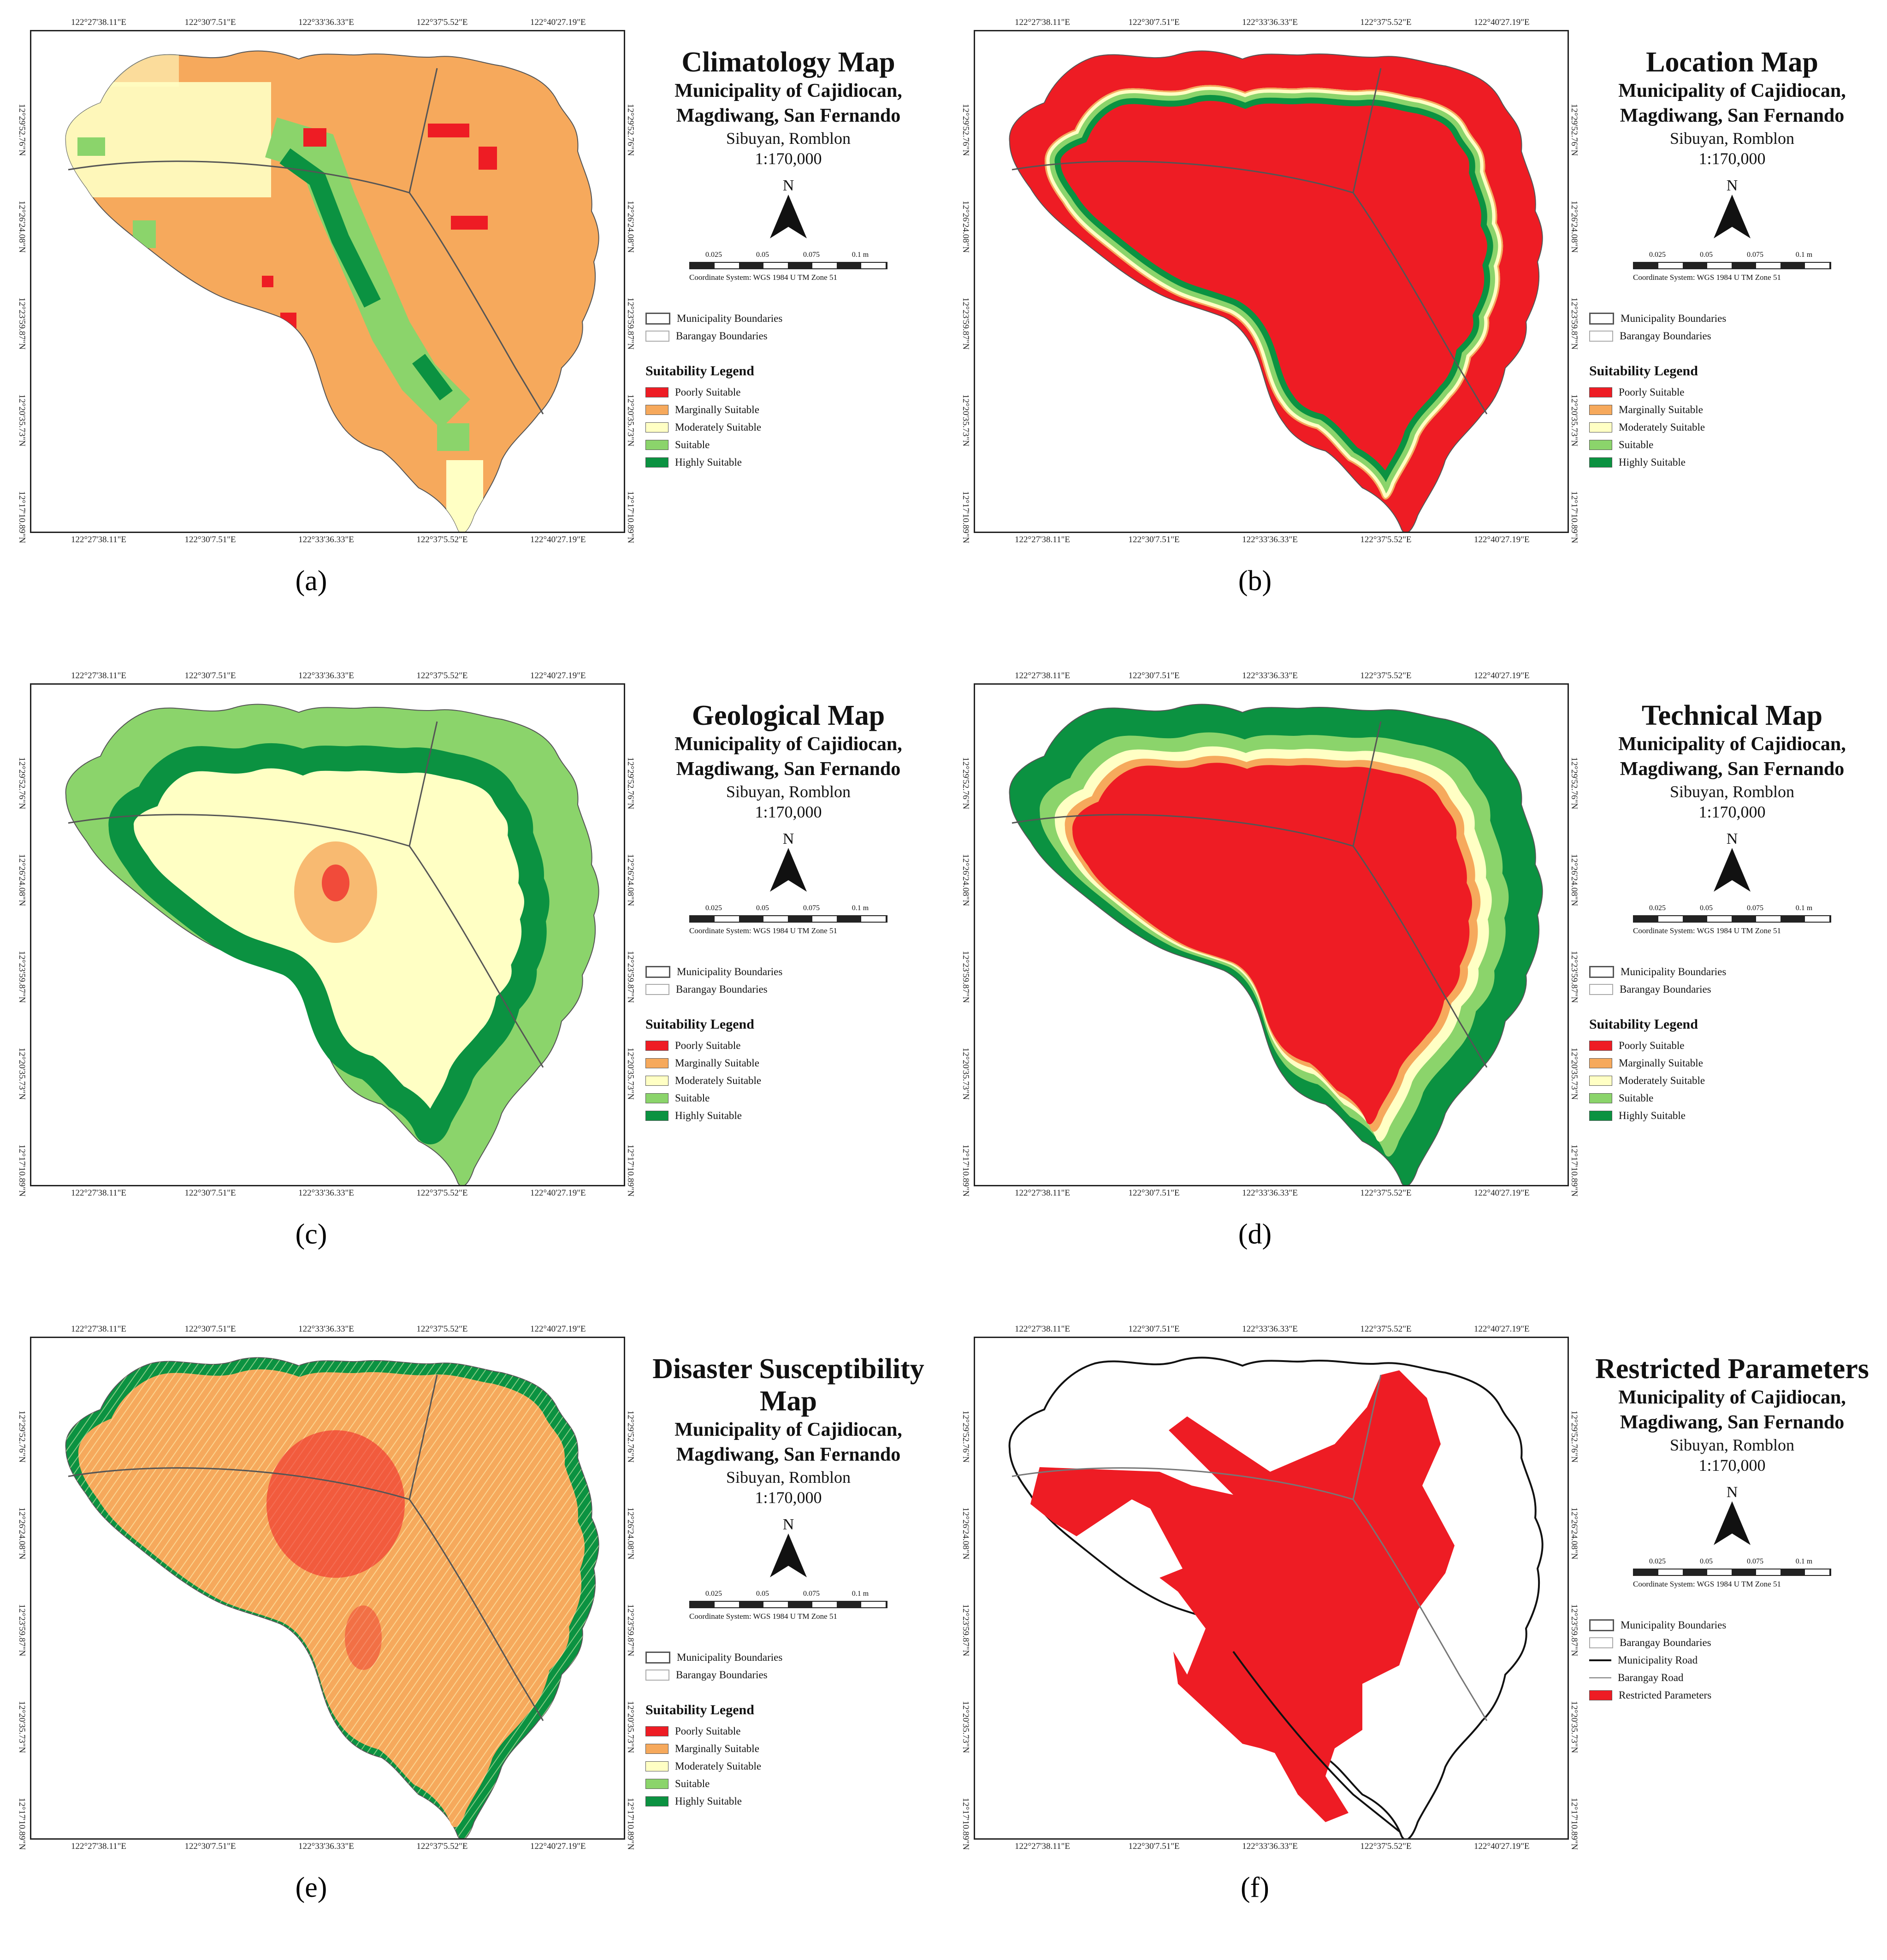  I want to click on legend-item: Highly Suitable, so click(708, 1801).